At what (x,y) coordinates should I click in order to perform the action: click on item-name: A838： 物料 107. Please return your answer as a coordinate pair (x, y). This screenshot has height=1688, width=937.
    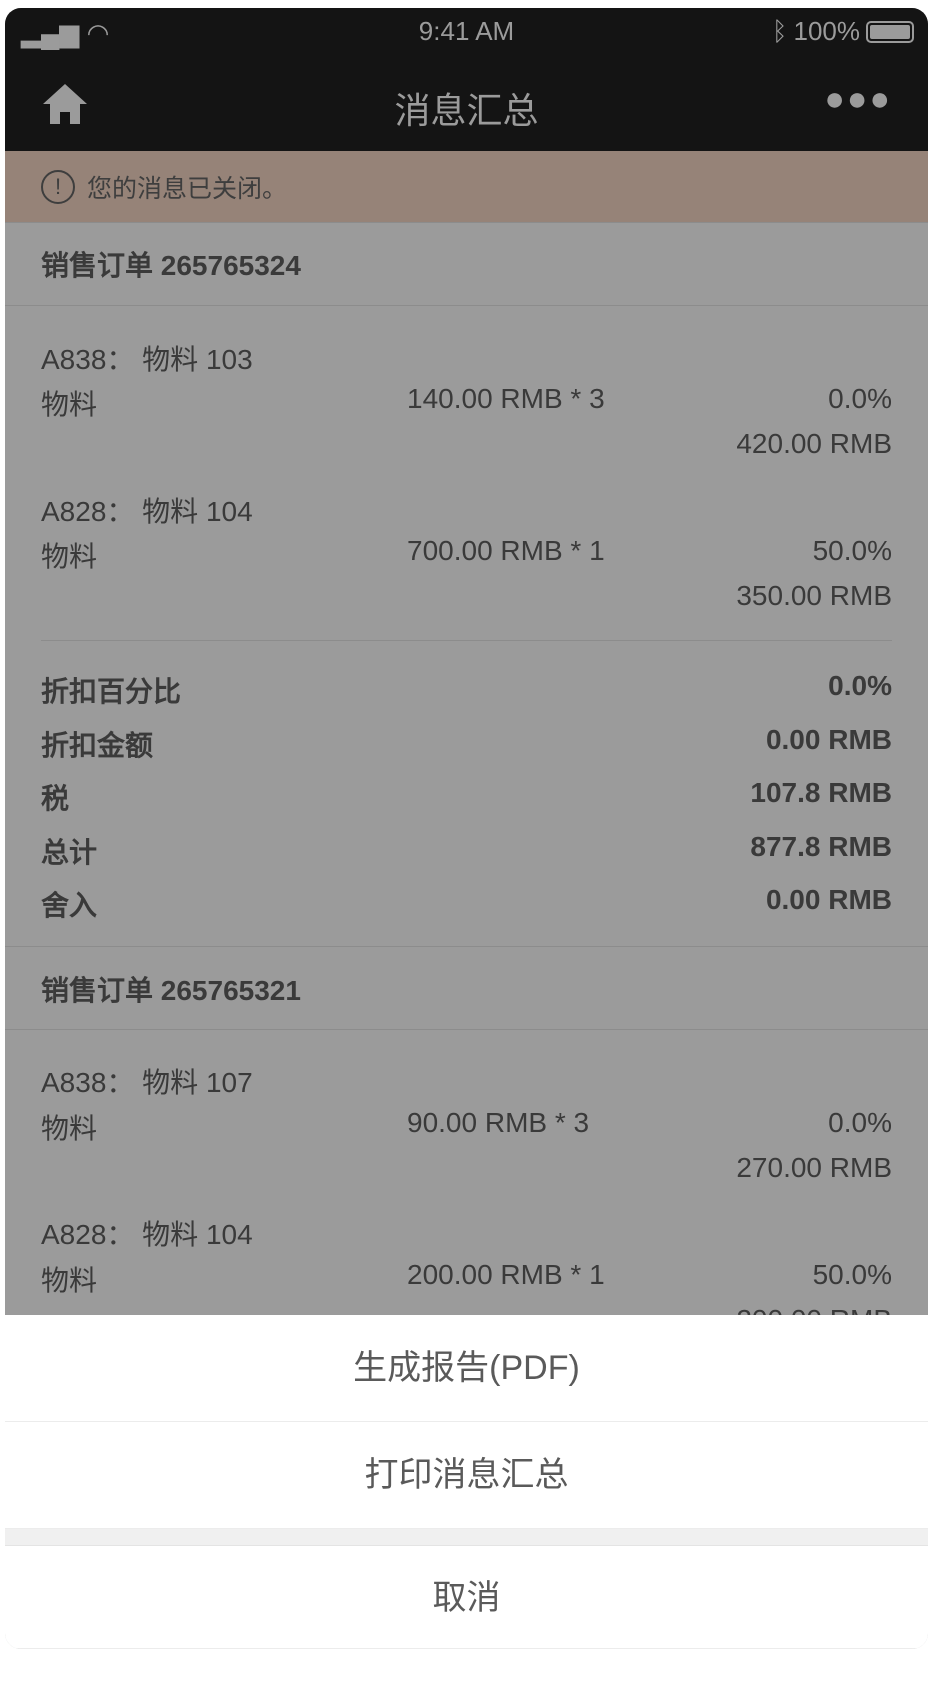
    Looking at the image, I should click on (147, 1082).